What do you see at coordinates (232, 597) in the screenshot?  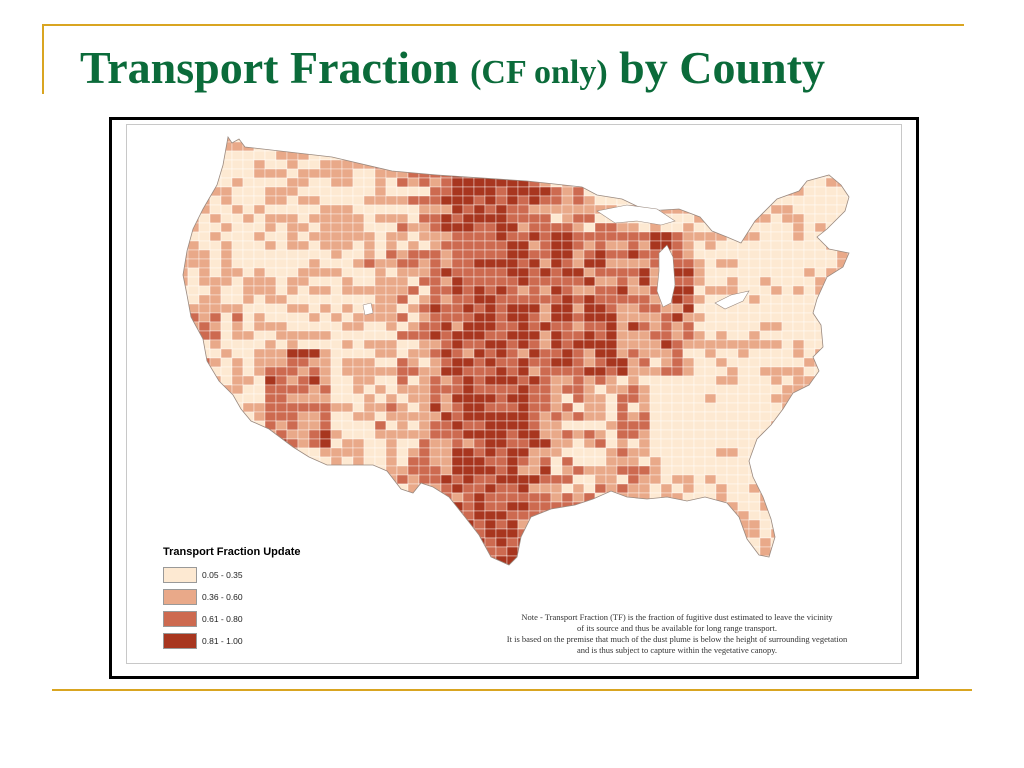 I see `legend-item: 0.36 - 0.60` at bounding box center [232, 597].